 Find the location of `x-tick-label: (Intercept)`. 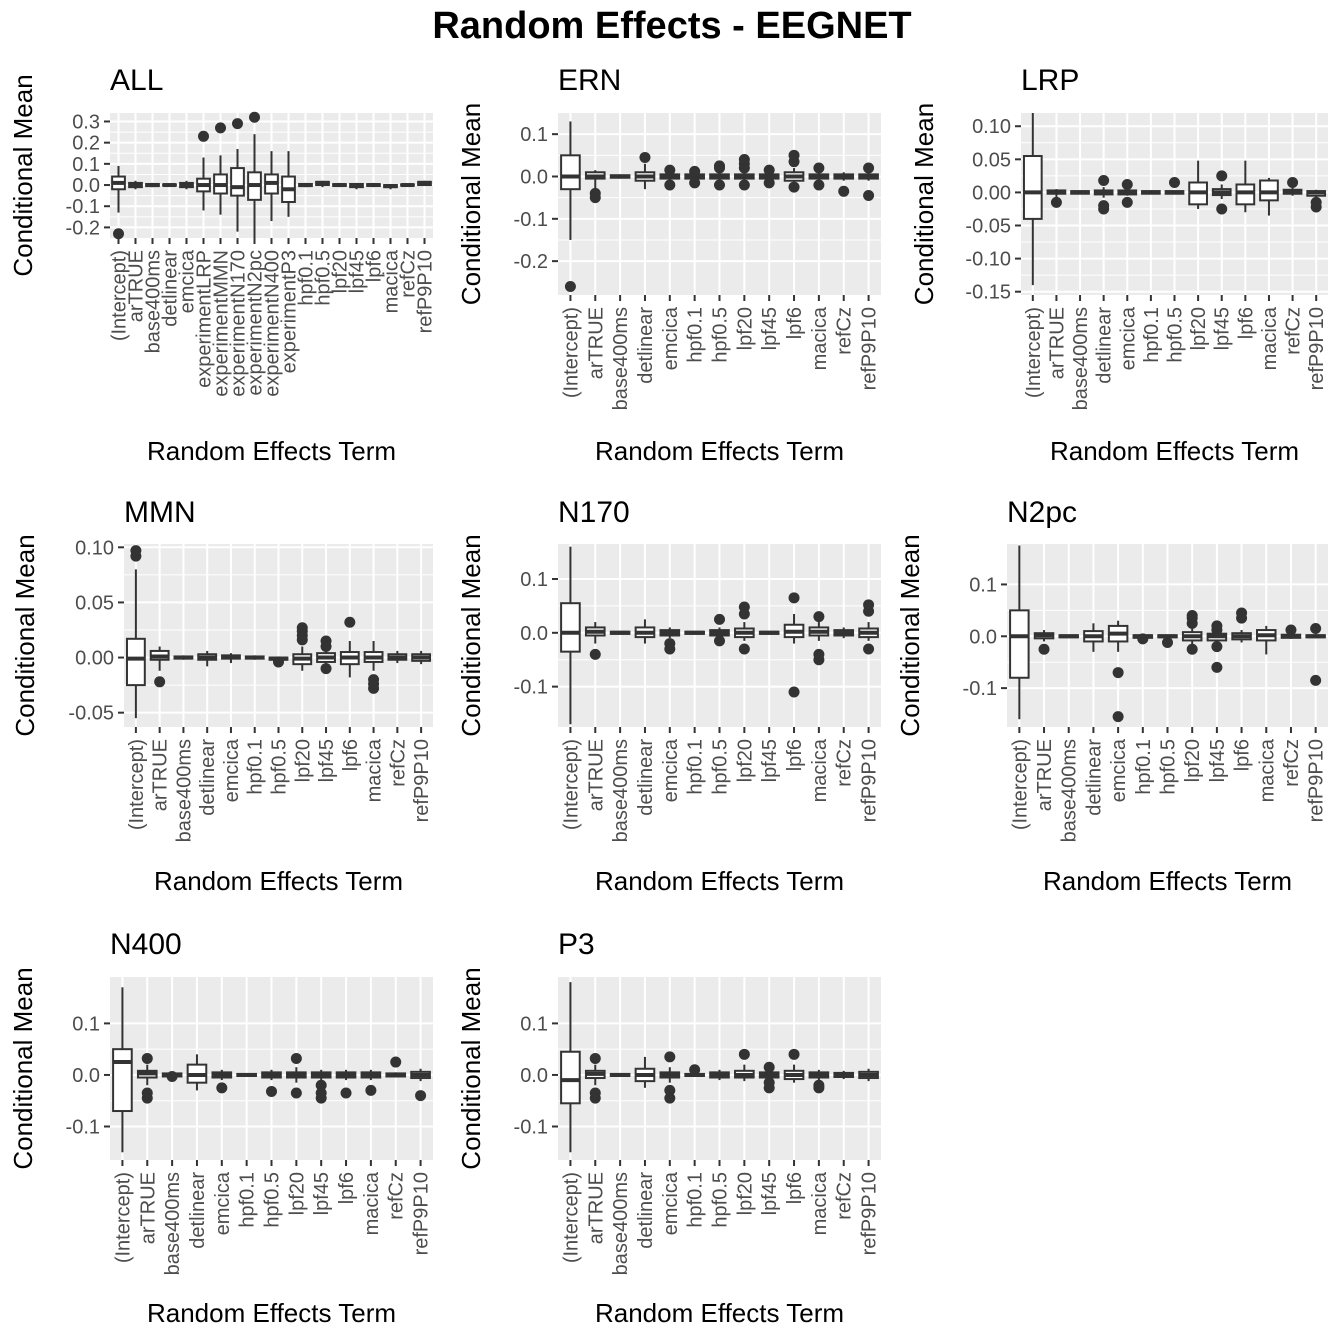

x-tick-label: (Intercept) is located at coordinates (120, 295).